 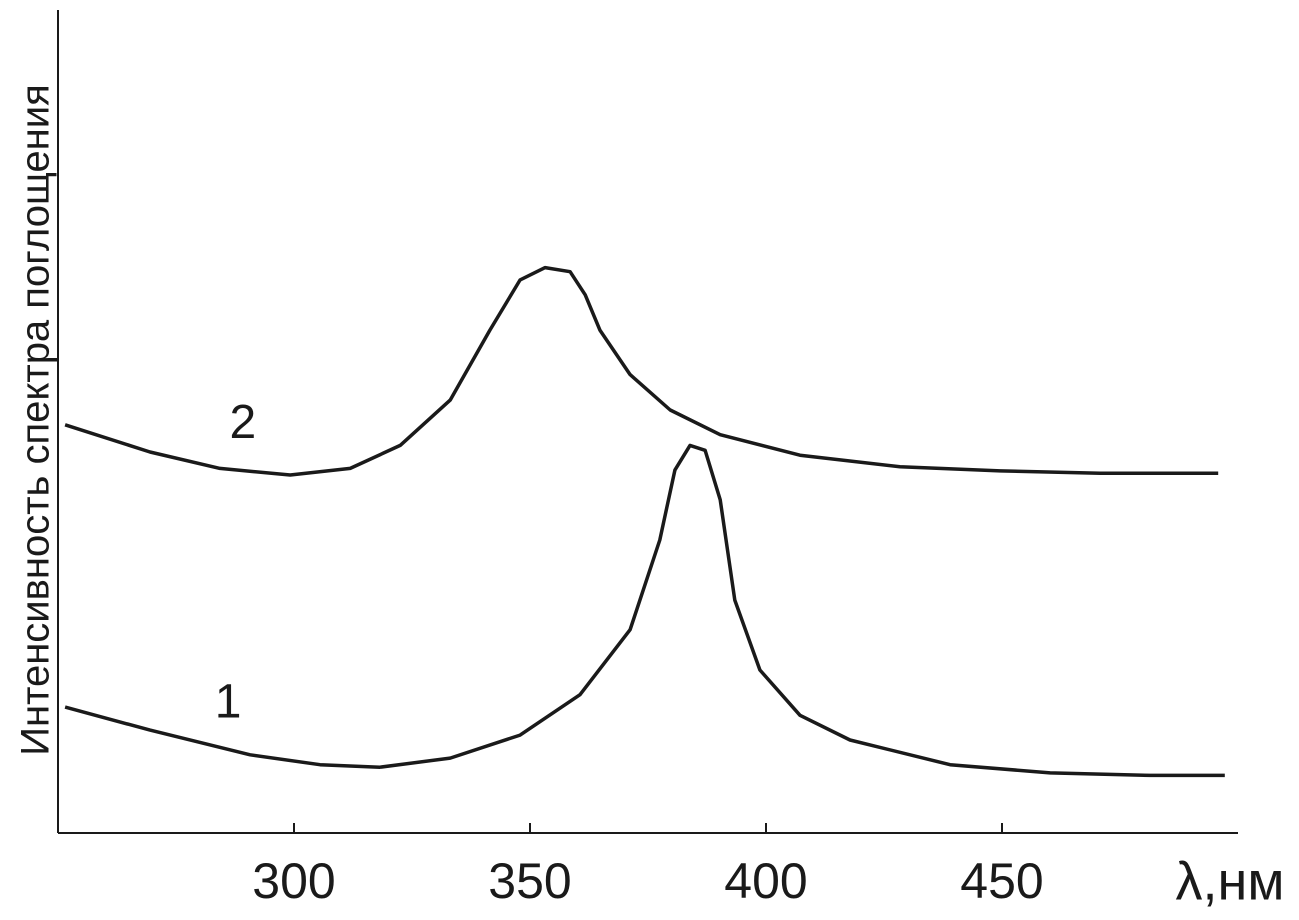 I want to click on x-axis-label: λ,нм, so click(x=1230, y=881).